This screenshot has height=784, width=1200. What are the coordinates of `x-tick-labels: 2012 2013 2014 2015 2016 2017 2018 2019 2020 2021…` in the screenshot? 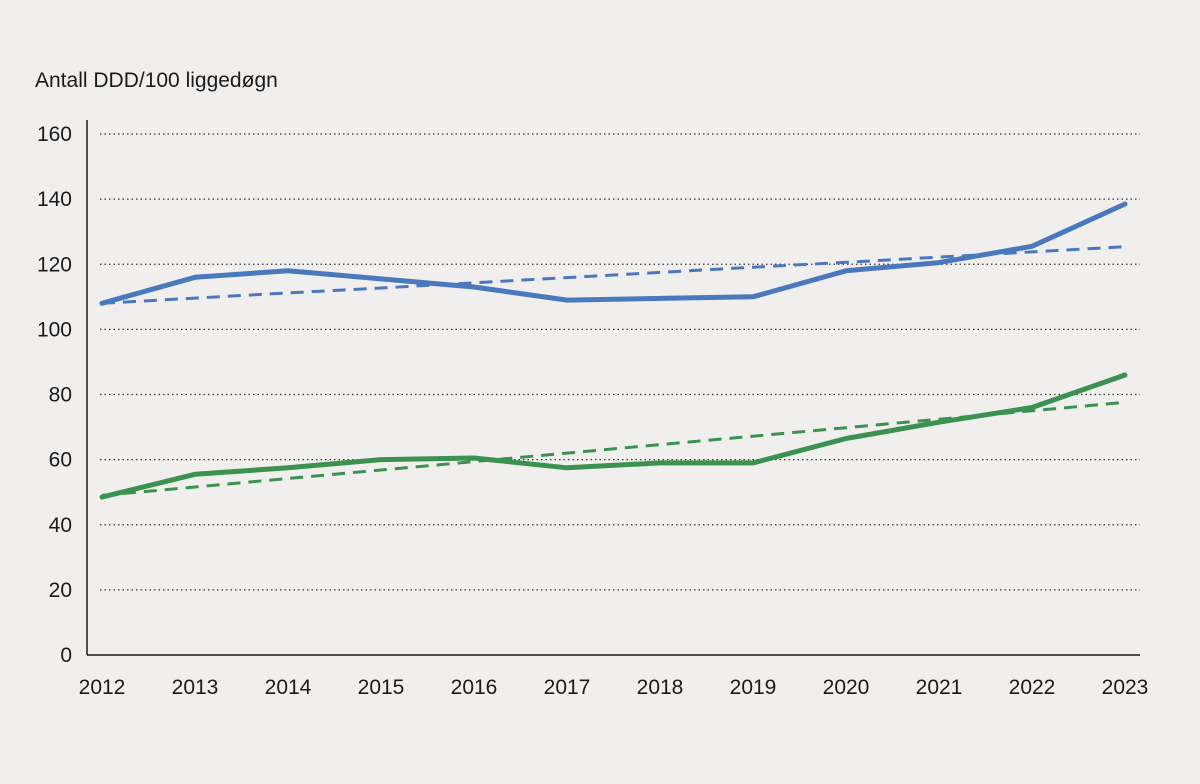 It's located at (614, 687).